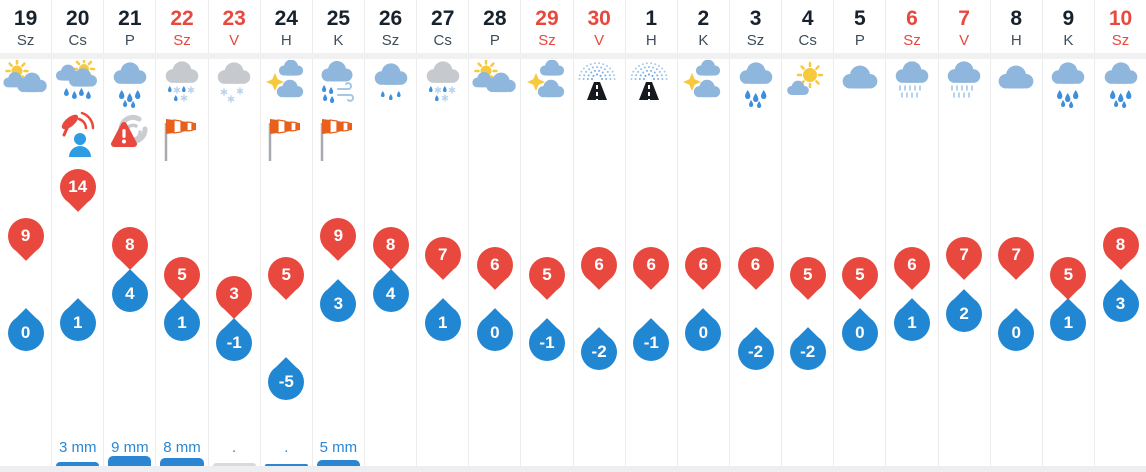  I want to click on weather-icon-cloud-light-rain, so click(391, 85).